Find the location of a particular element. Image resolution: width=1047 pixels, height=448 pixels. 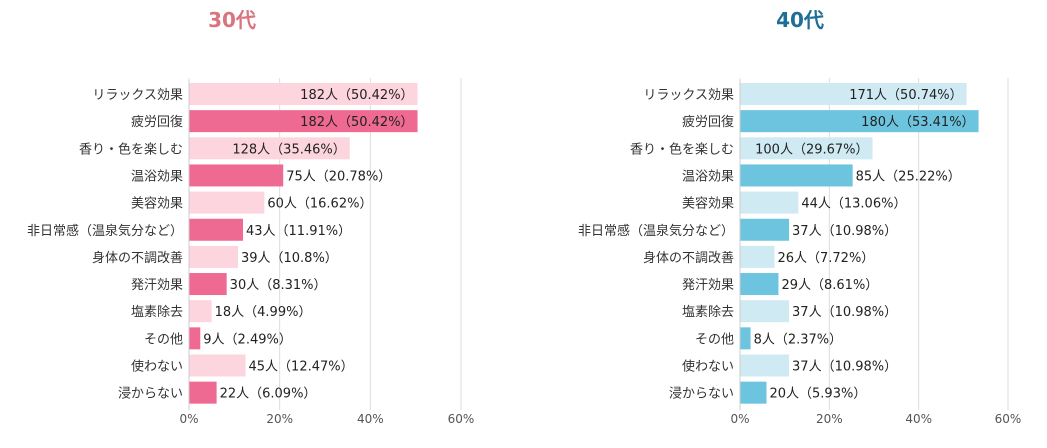

chart30-value-label-2: 128人（35.46%） is located at coordinates (288, 149).